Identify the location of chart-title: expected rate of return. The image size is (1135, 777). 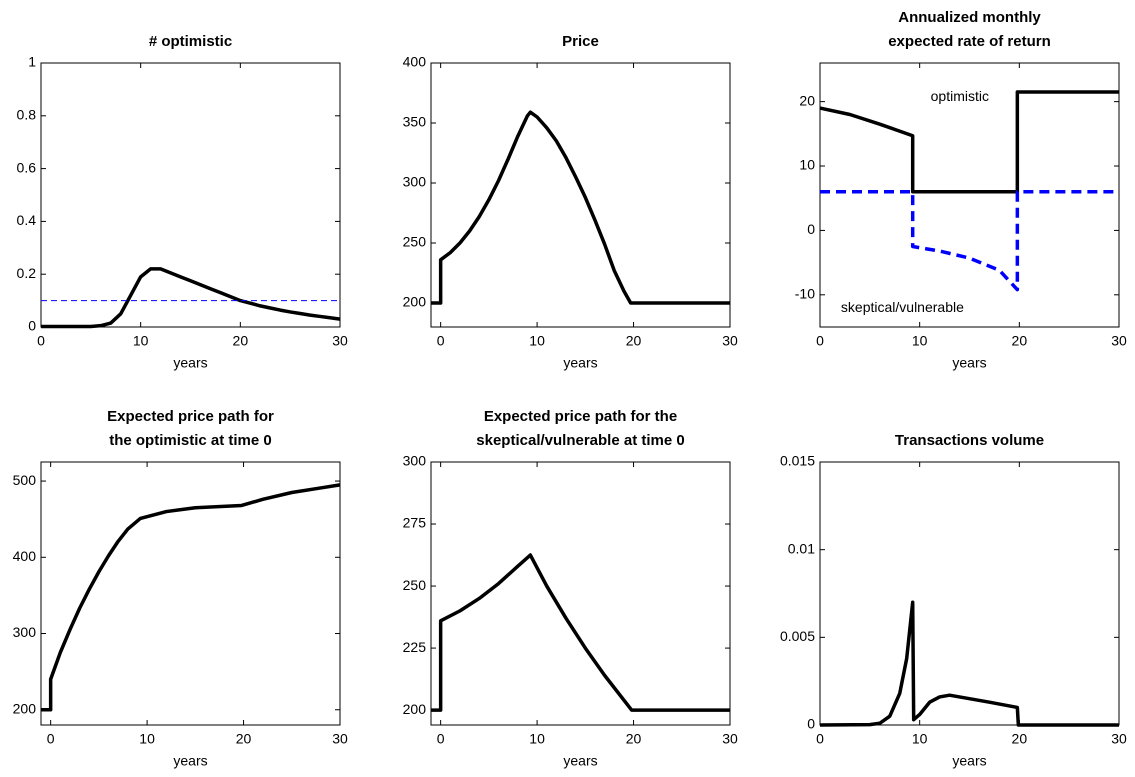
(969, 41).